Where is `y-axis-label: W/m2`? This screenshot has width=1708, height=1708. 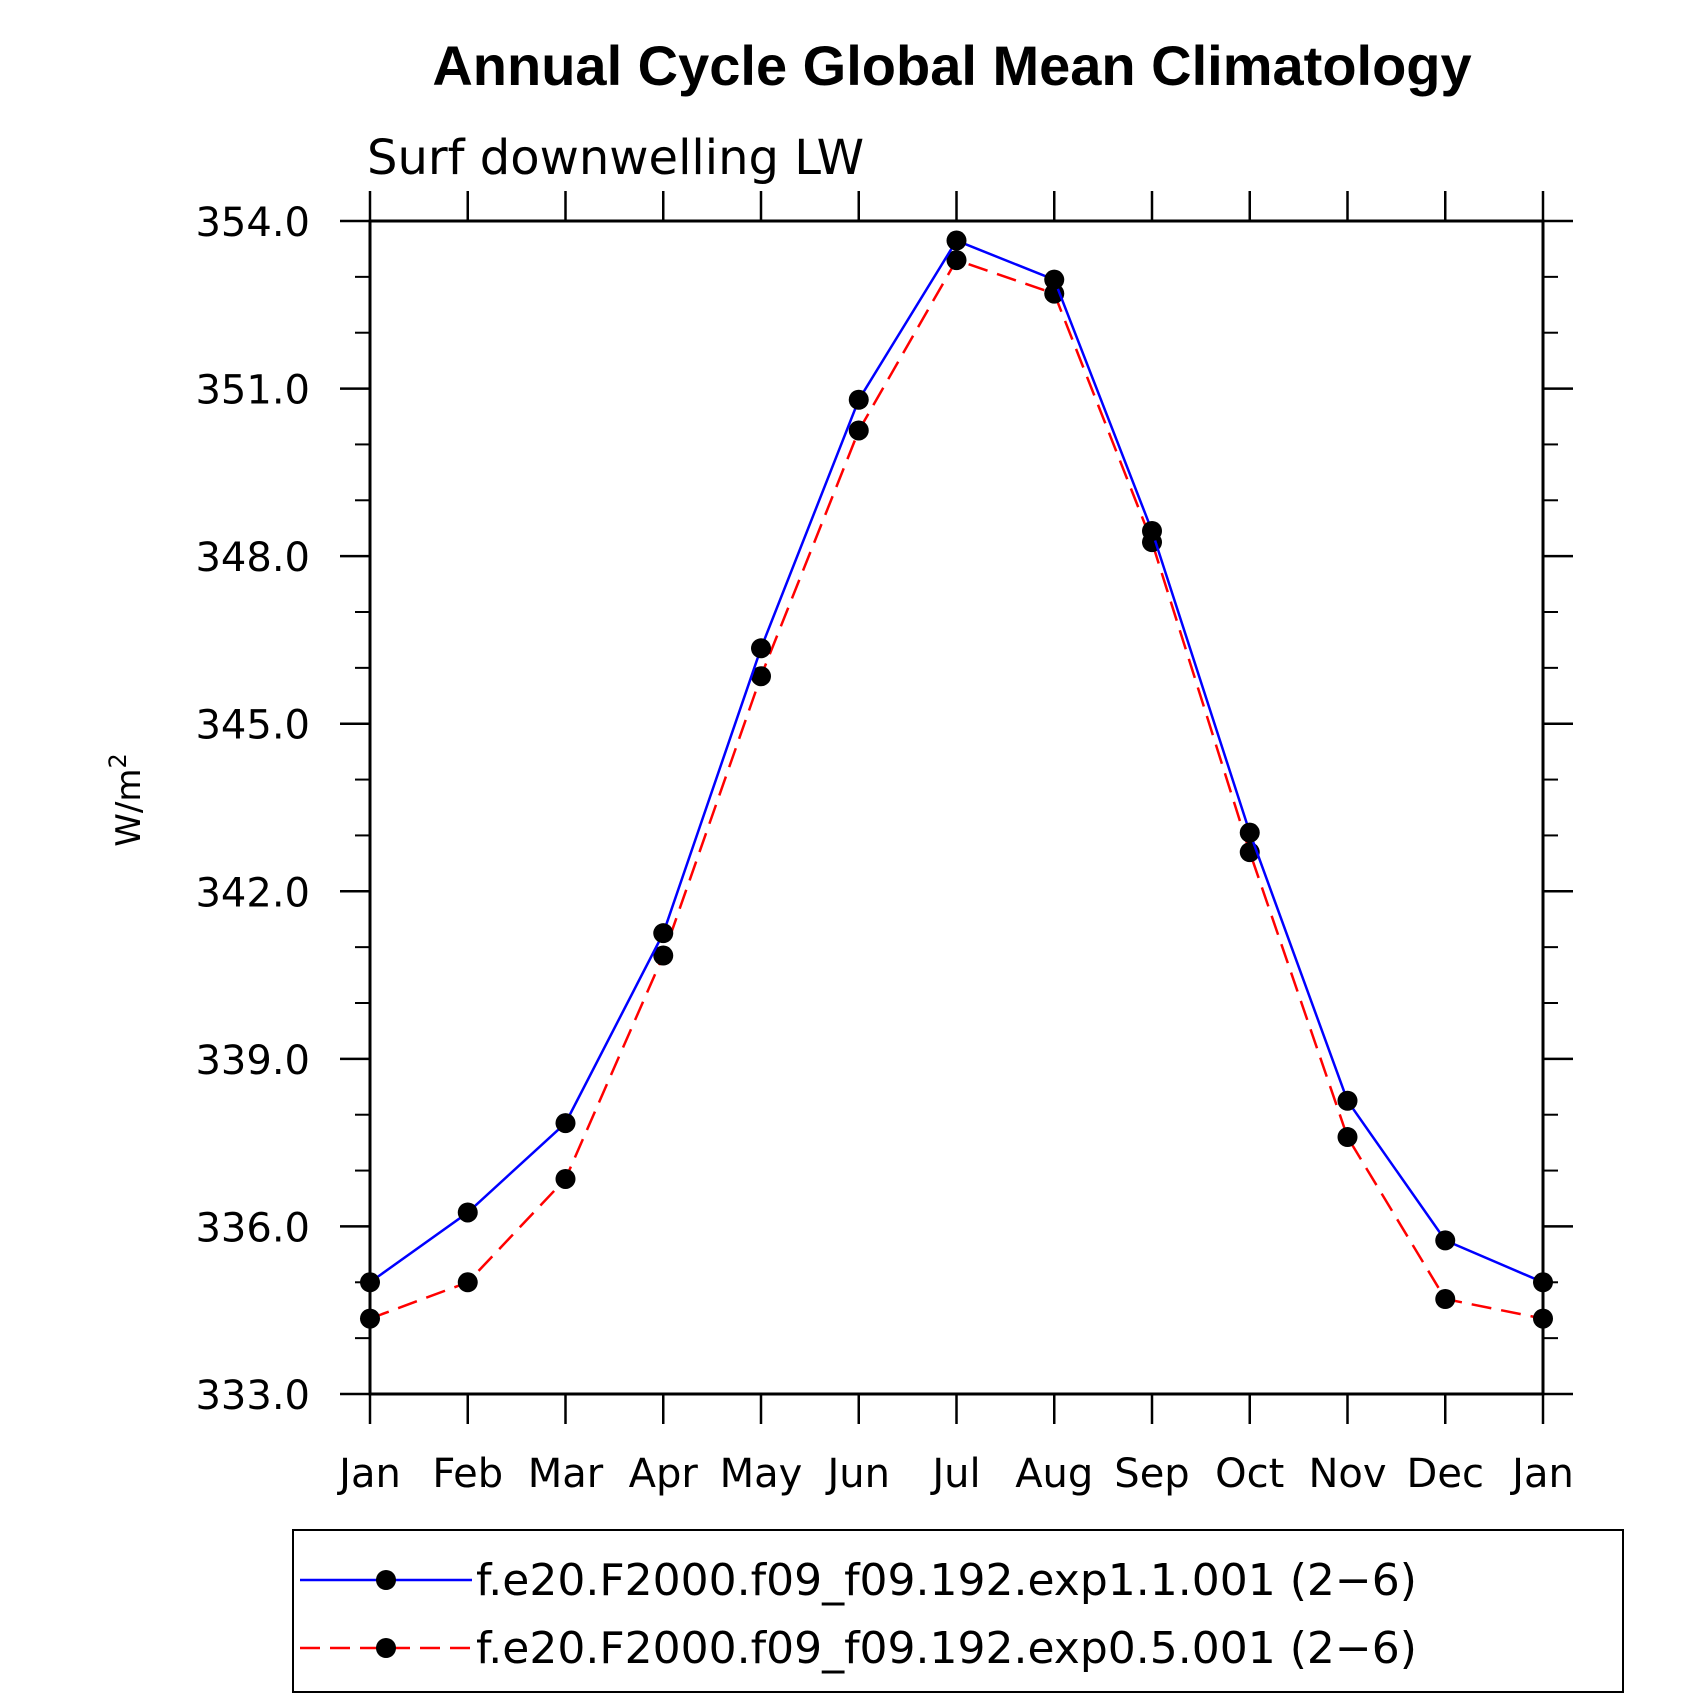 y-axis-label: W/m2 is located at coordinates (126, 799).